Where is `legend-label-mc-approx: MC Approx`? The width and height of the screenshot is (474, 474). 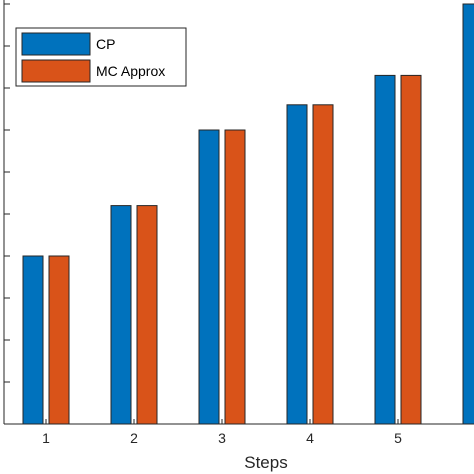
legend-label-mc-approx: MC Approx is located at coordinates (130, 71).